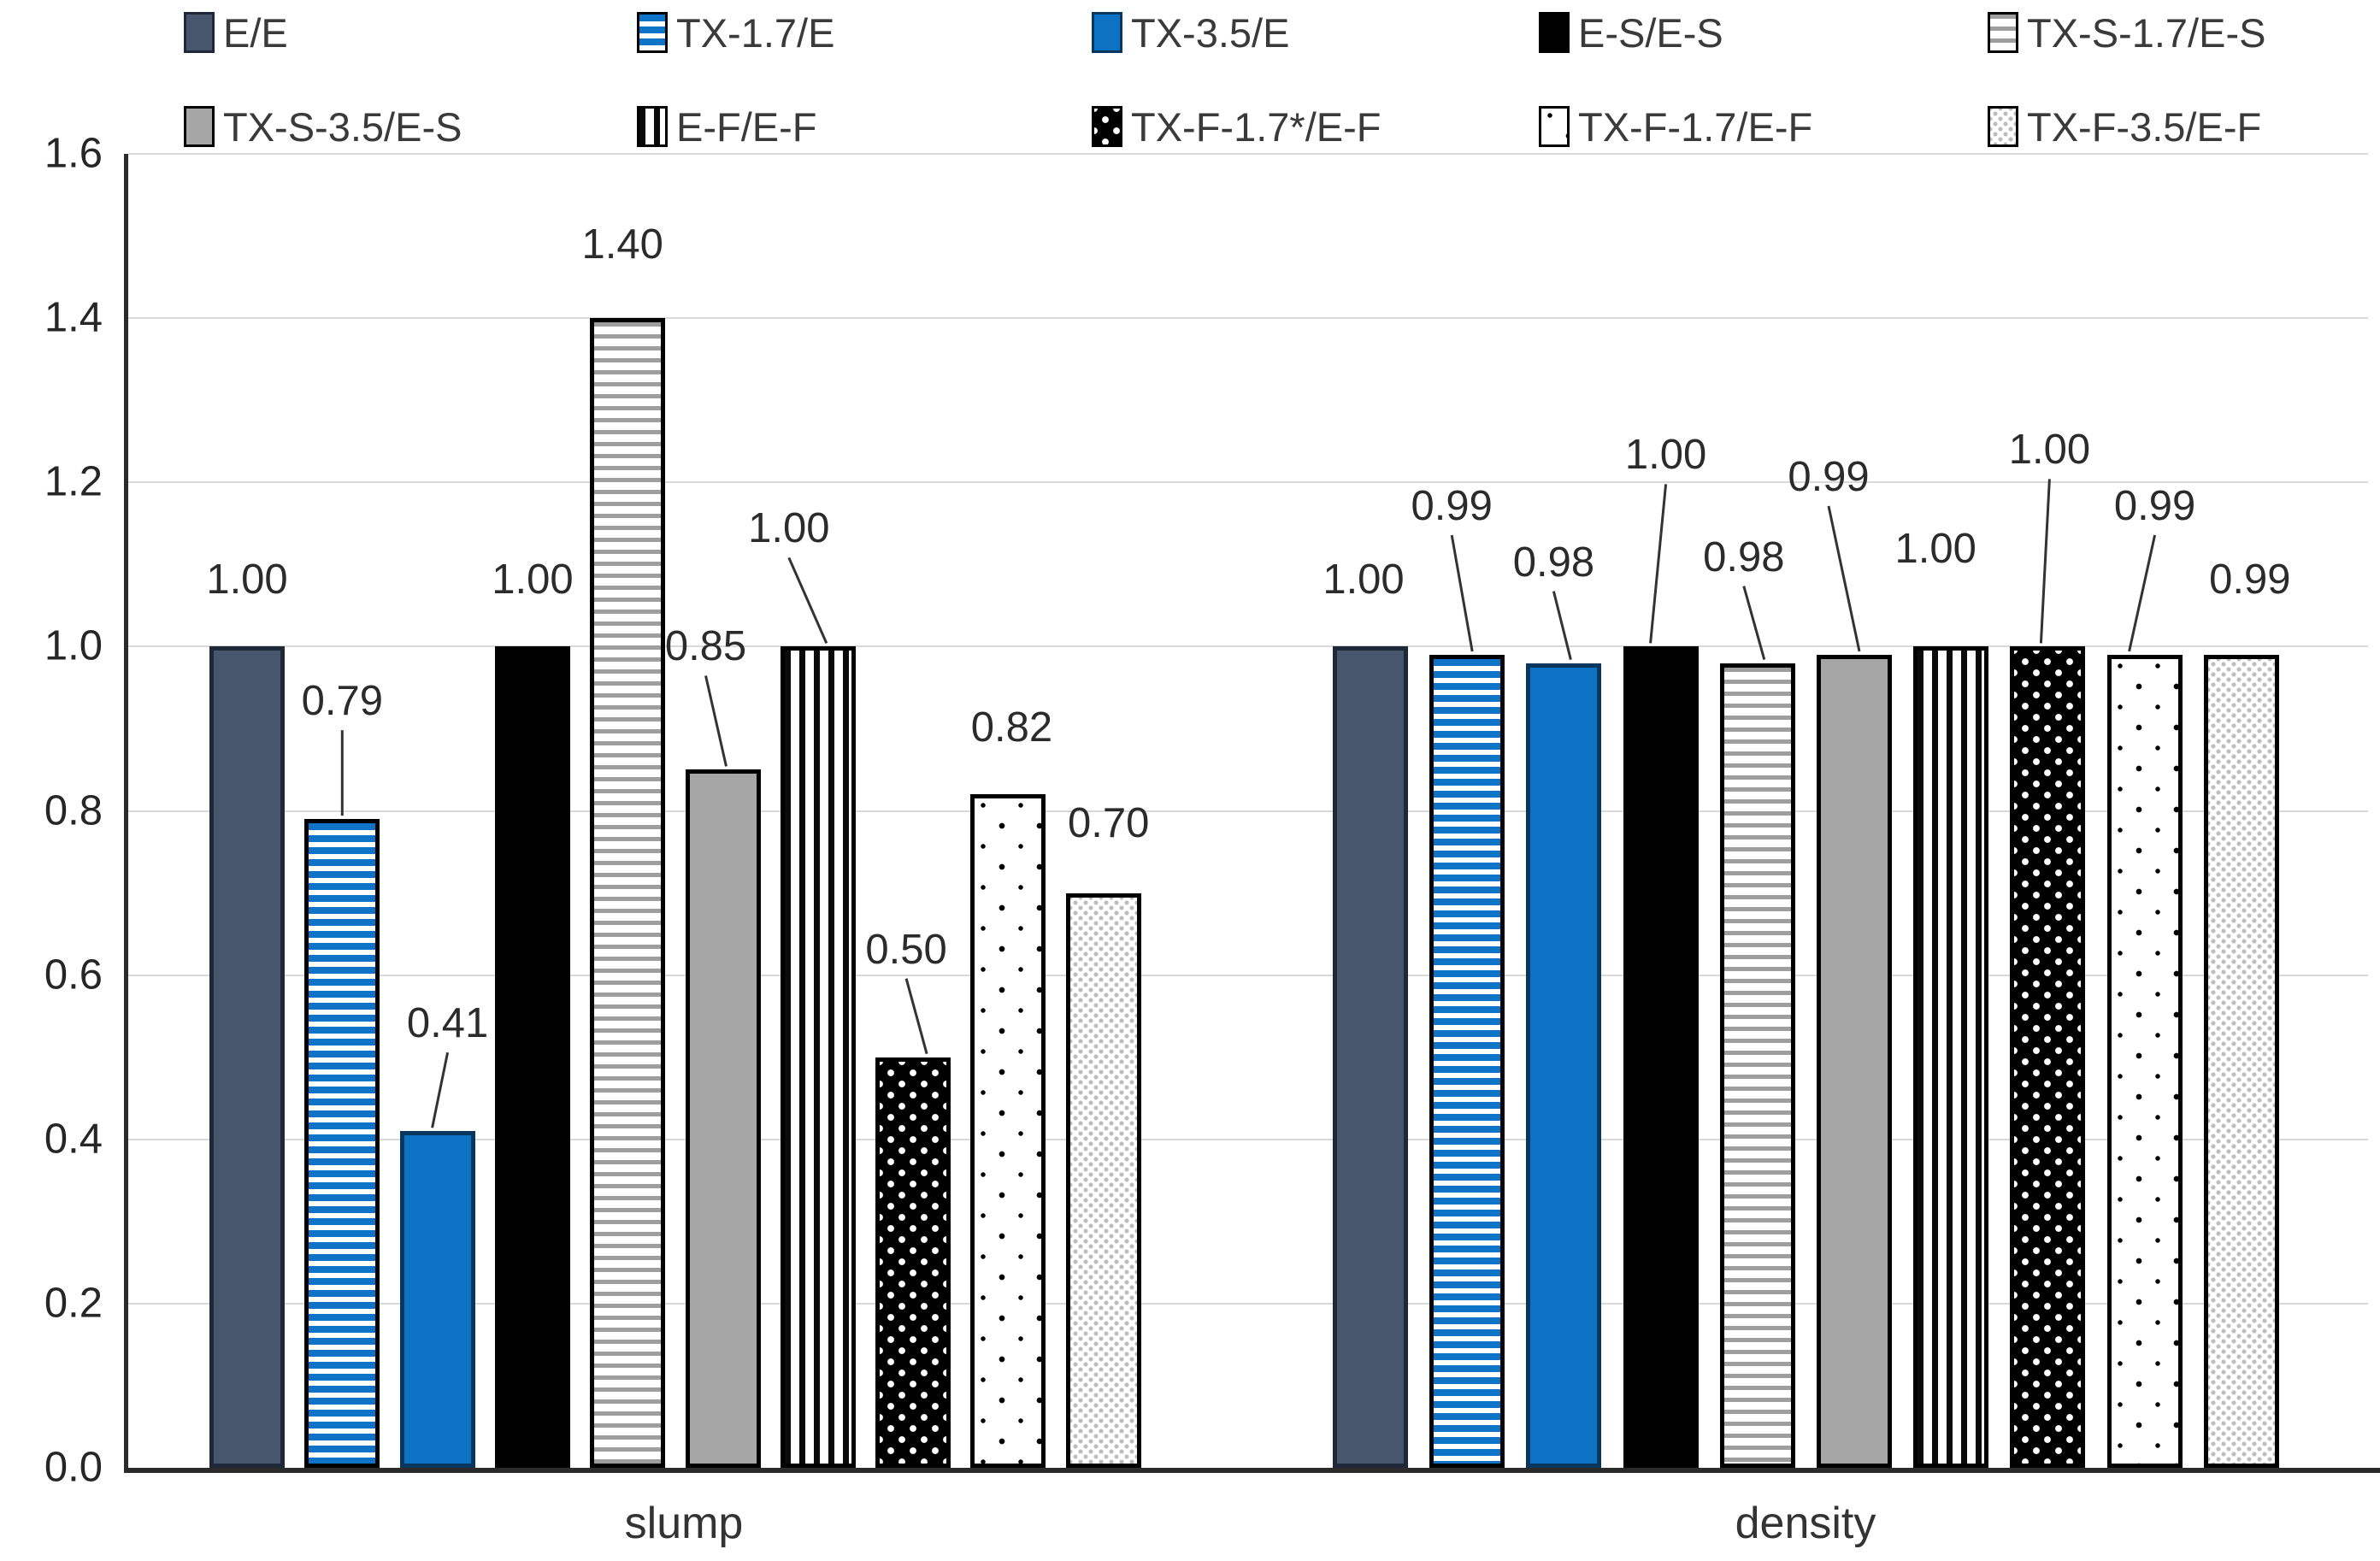 This screenshot has height=1561, width=2380. I want to click on legend-label: E/E, so click(256, 32).